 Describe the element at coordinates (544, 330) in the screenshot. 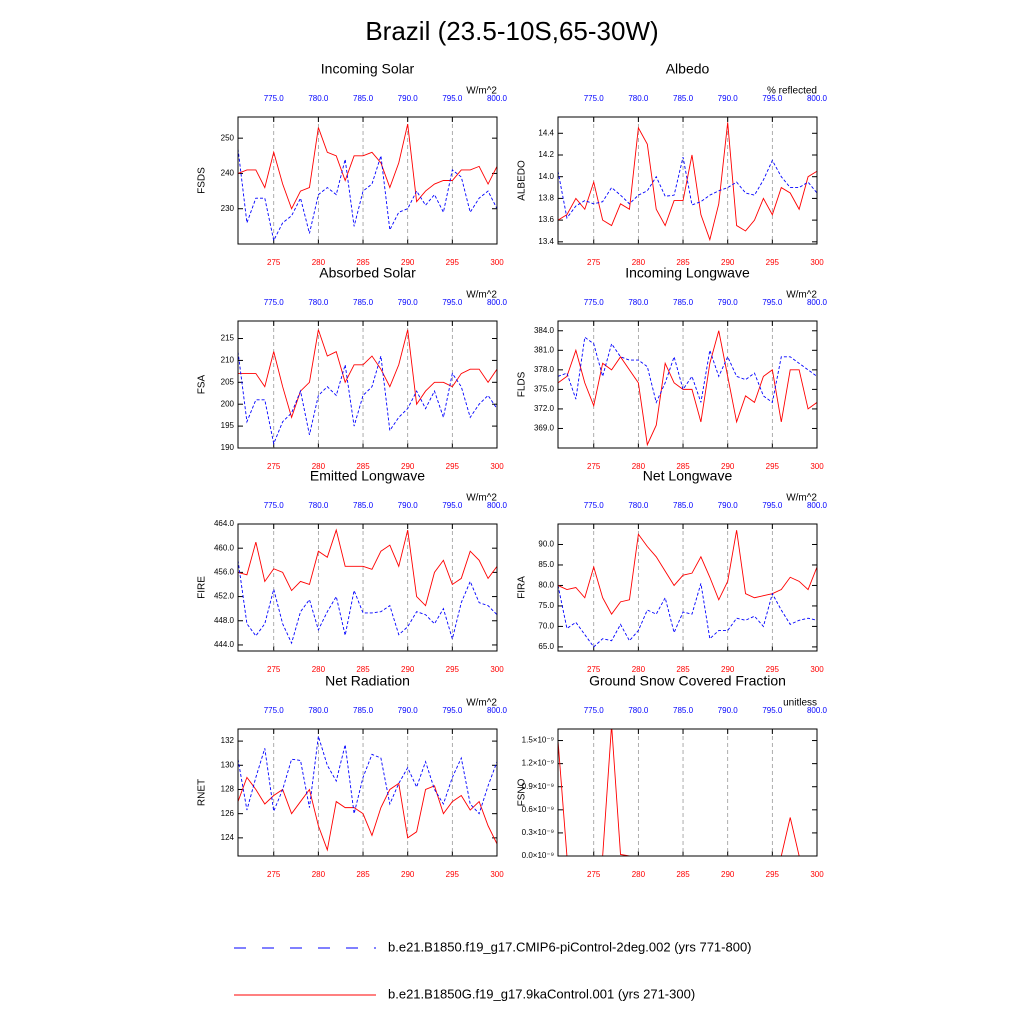

I see `y-tick-label: 384.0` at that location.